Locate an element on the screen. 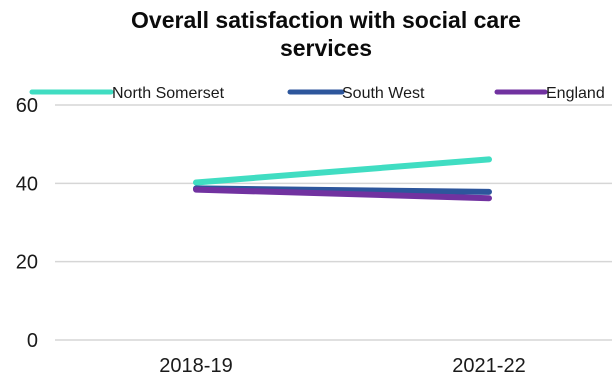  legend-label: South West is located at coordinates (383, 93).